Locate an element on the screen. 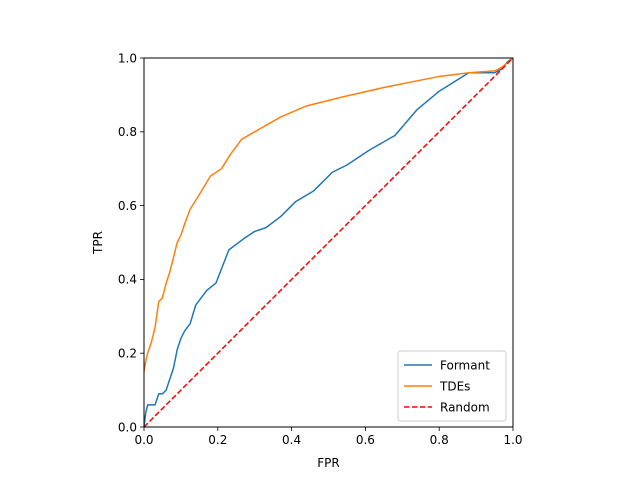 Image resolution: width=640 pixels, height=480 pixels. y-tick-label: 0.8 is located at coordinates (127, 132).